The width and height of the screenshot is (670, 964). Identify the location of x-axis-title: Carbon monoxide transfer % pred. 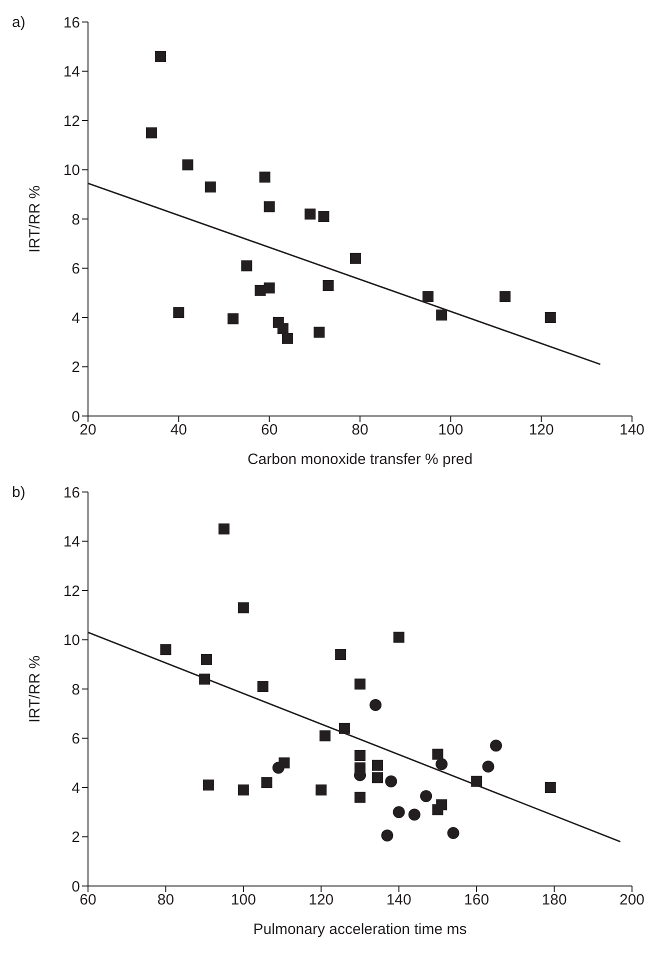
(360, 459).